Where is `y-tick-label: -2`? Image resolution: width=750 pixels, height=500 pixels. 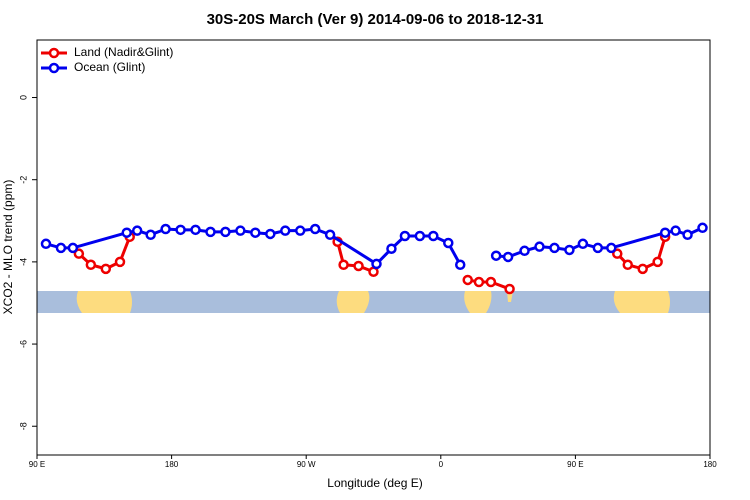 y-tick-label: -2 is located at coordinates (23, 180).